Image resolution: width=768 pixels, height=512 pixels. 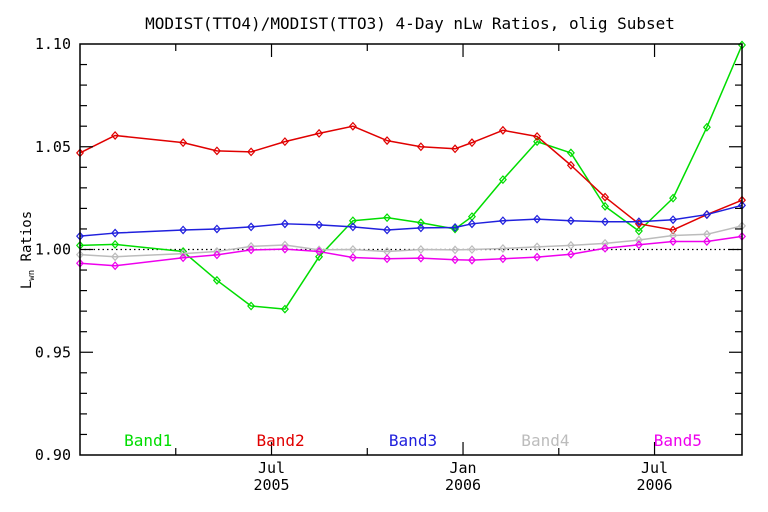 I want to click on legend-item-band1: Band1, so click(x=148, y=440).